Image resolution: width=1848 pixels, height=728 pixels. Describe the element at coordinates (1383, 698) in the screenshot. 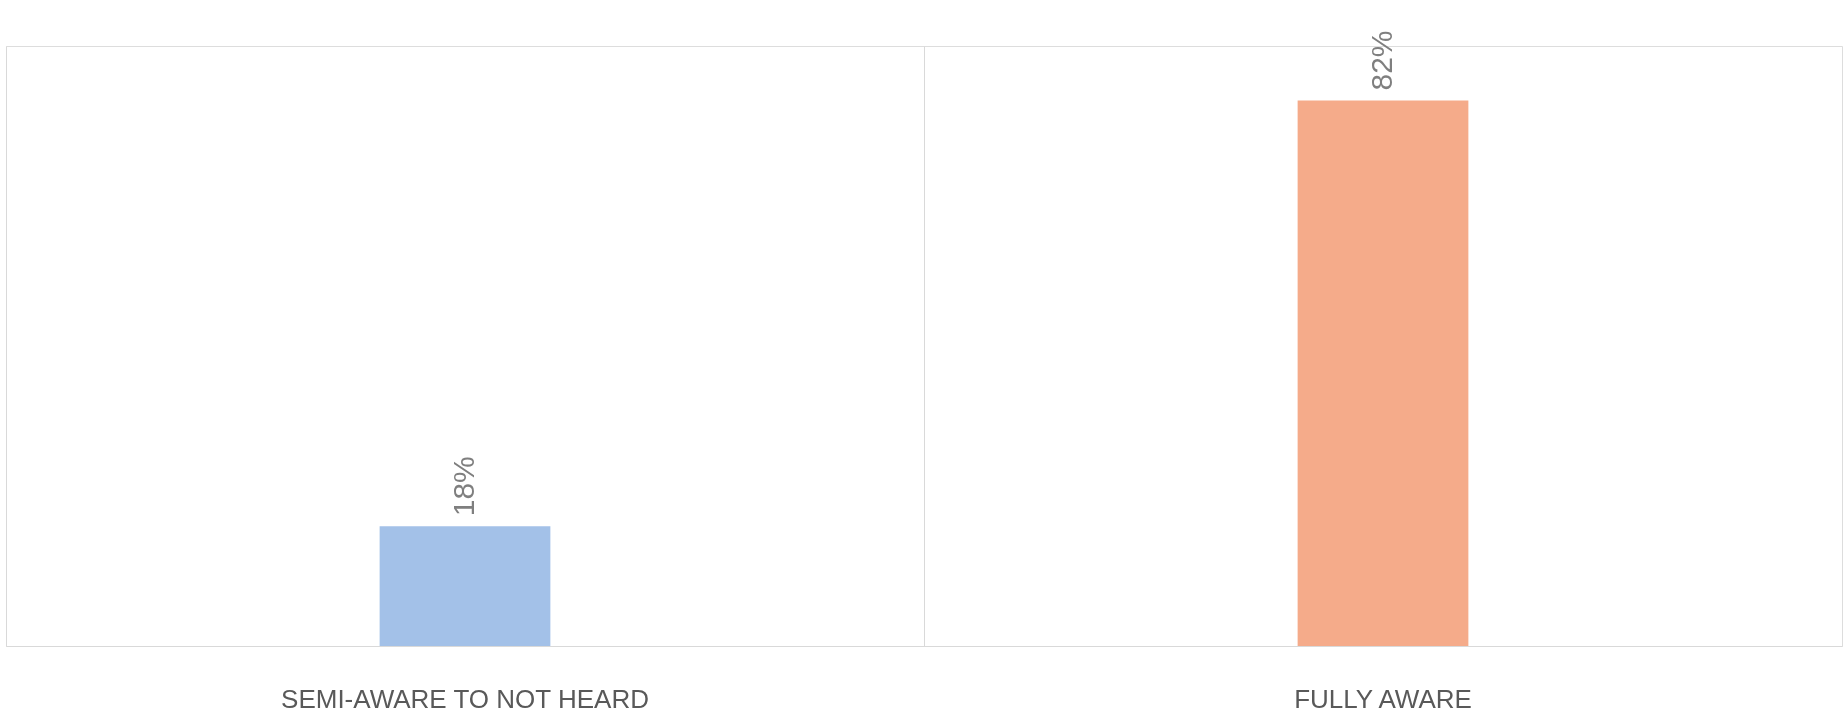

I see `x-tick-label: FULLY AWARE` at that location.